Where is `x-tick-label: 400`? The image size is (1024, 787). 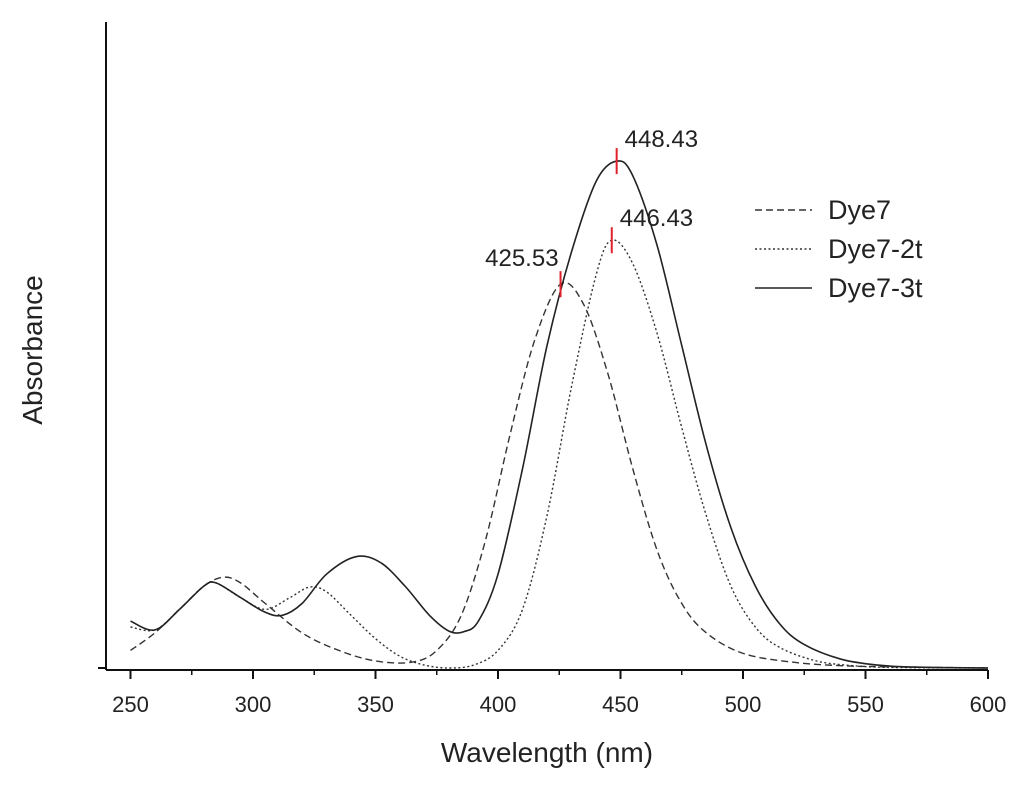
x-tick-label: 400 is located at coordinates (498, 704).